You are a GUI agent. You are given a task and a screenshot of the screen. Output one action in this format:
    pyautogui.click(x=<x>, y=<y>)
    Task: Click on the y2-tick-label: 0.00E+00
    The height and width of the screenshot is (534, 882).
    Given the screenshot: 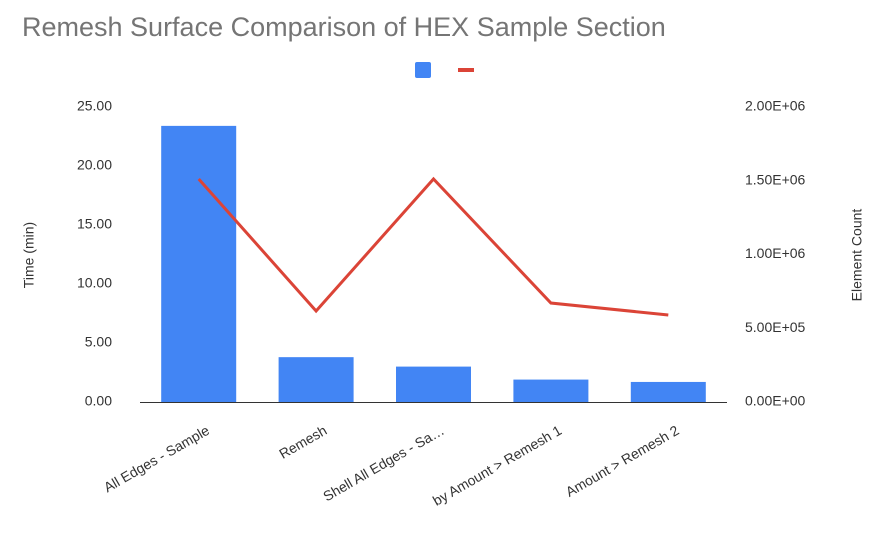 What is the action you would take?
    pyautogui.click(x=775, y=401)
    